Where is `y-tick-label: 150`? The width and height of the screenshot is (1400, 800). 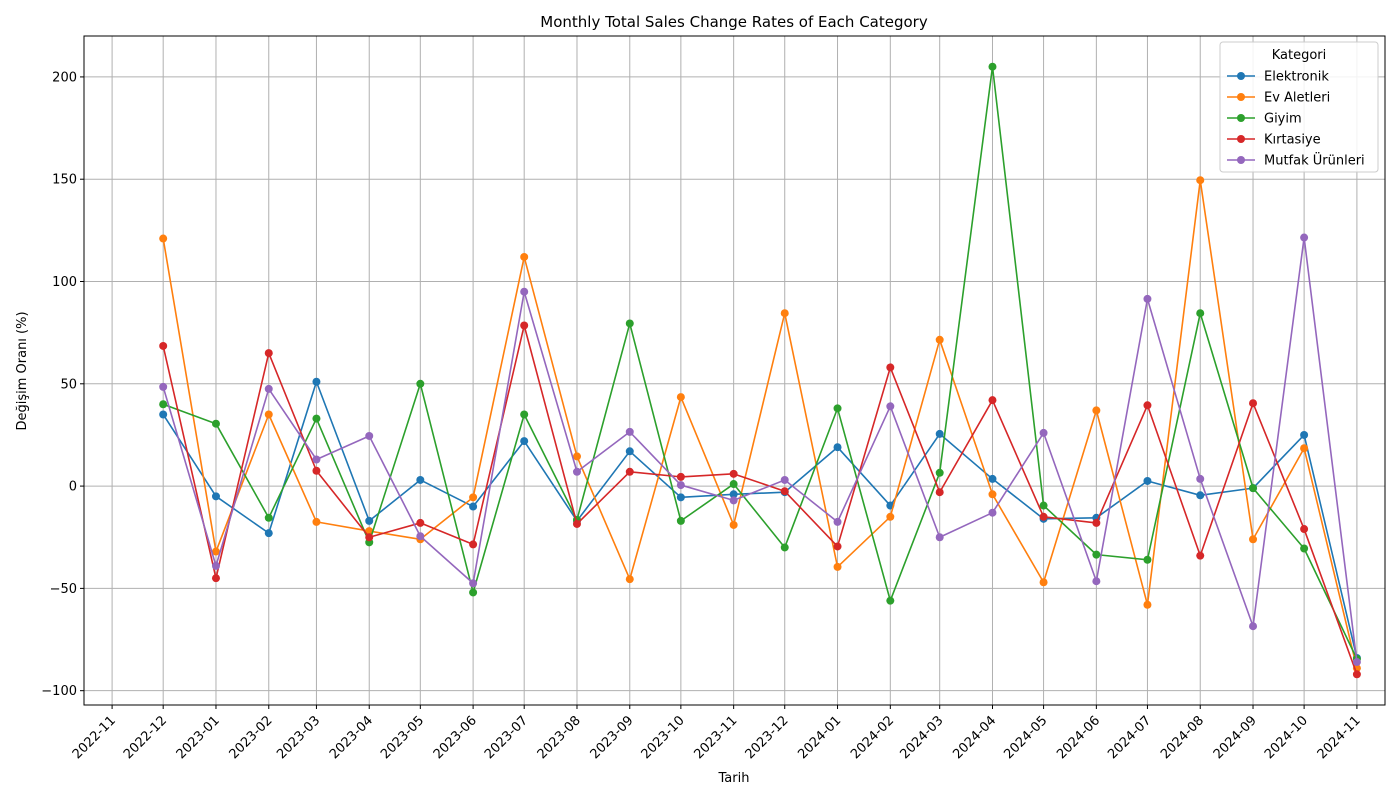 y-tick-label: 150 is located at coordinates (64, 180).